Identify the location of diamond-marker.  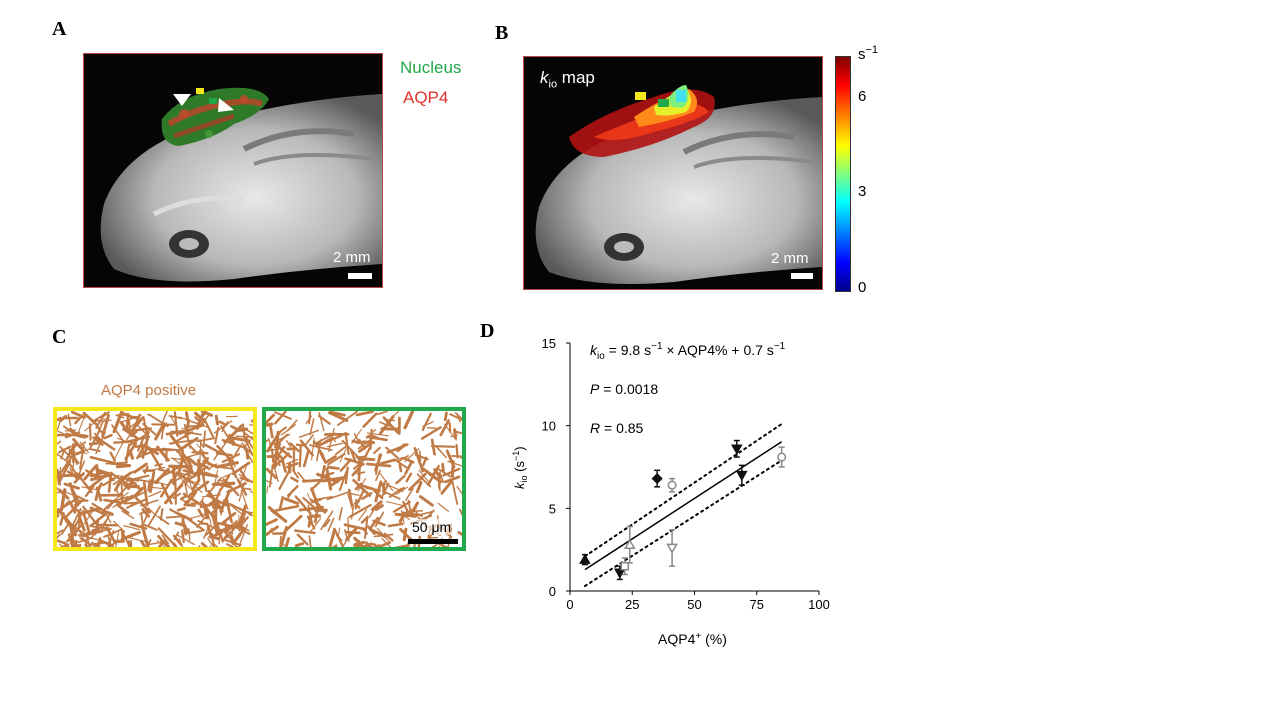
(657, 479).